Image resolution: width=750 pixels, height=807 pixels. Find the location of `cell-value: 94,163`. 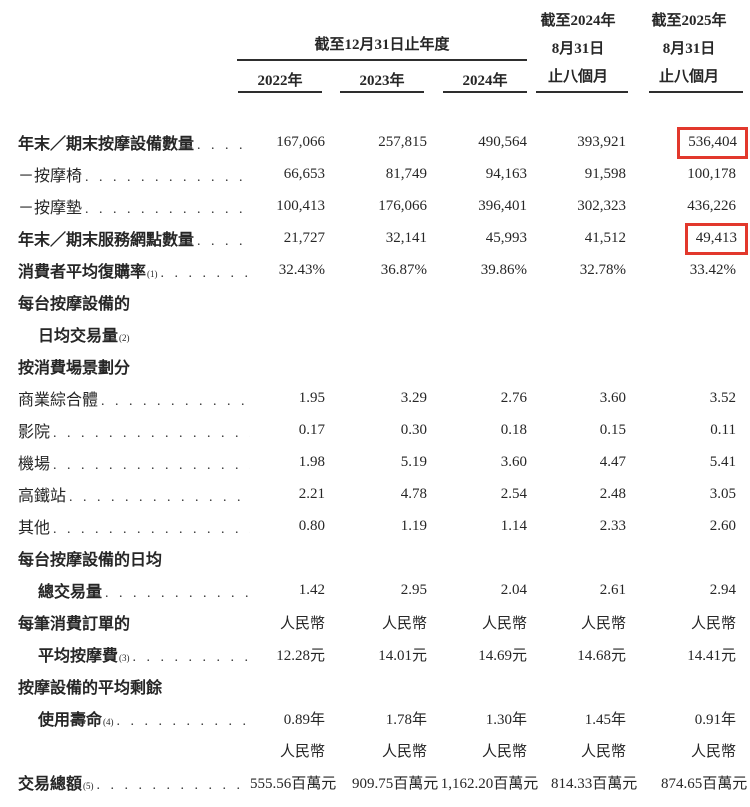

cell-value: 94,163 is located at coordinates (506, 173).